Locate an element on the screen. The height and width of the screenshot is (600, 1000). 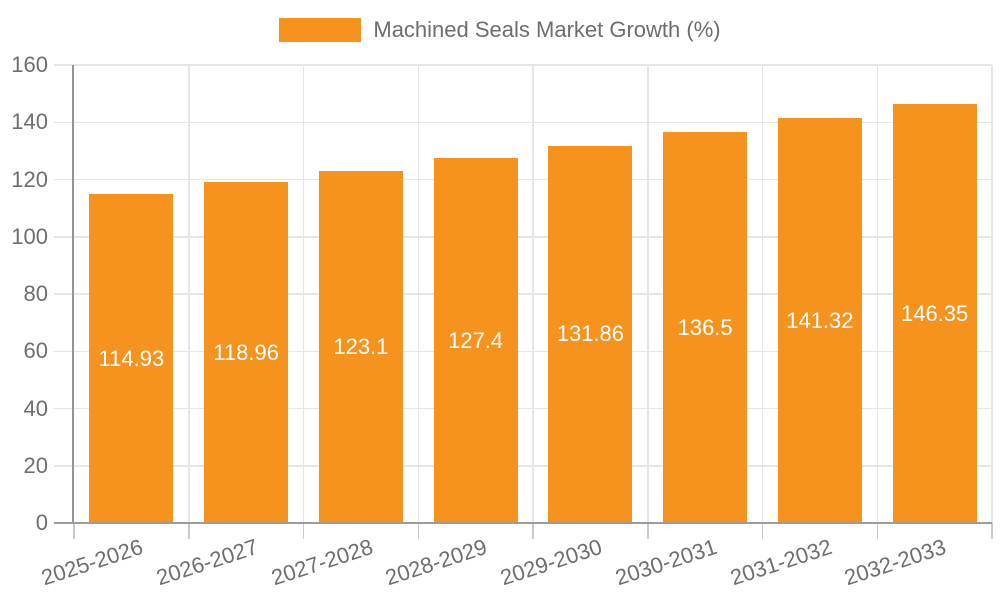
bar-2025-2026: 114.93 is located at coordinates (131, 358).